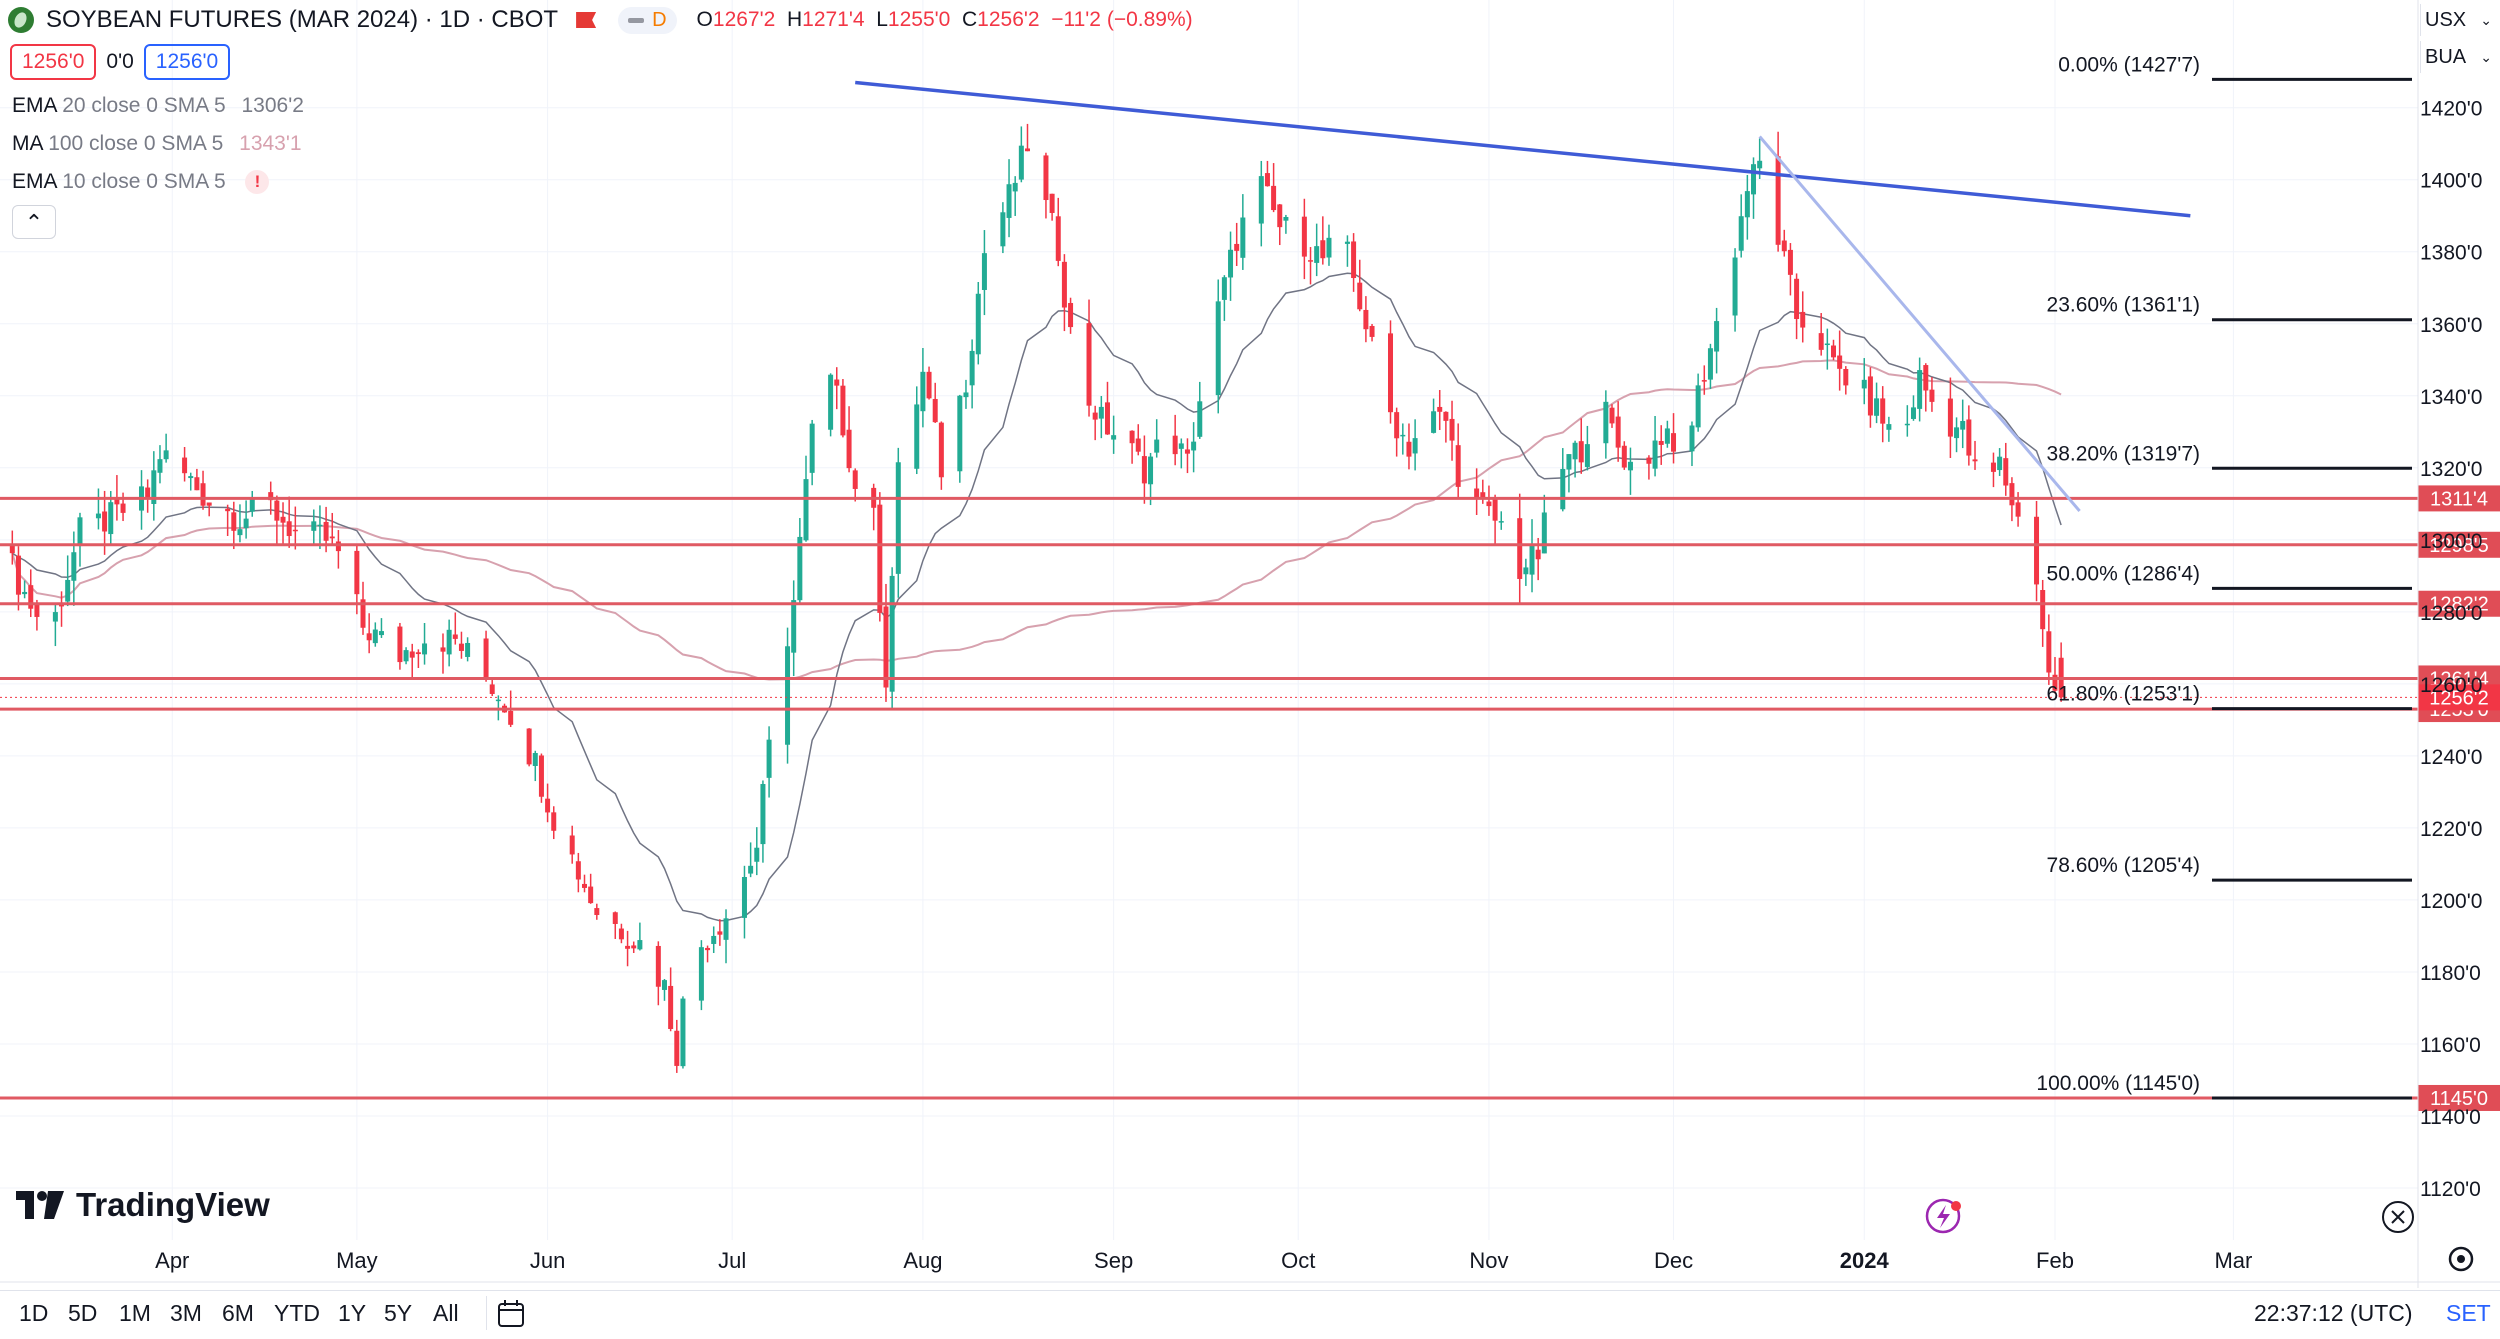 Image resolution: width=2500 pixels, height=1339 pixels. Describe the element at coordinates (297, 1313) in the screenshot. I see `timeframe-ytd: YTD` at that location.